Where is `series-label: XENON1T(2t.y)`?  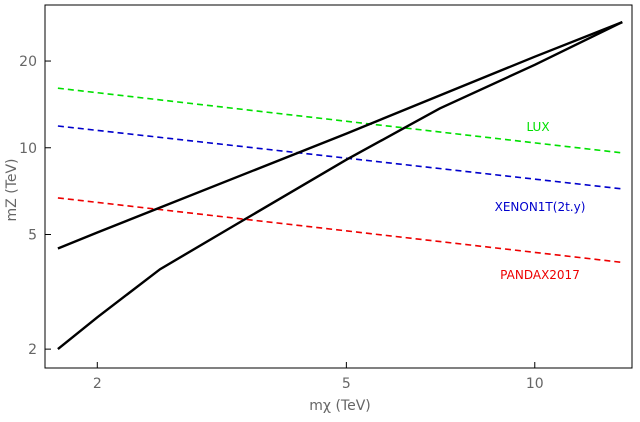
series-label: XENON1T(2t.y) is located at coordinates (540, 207).